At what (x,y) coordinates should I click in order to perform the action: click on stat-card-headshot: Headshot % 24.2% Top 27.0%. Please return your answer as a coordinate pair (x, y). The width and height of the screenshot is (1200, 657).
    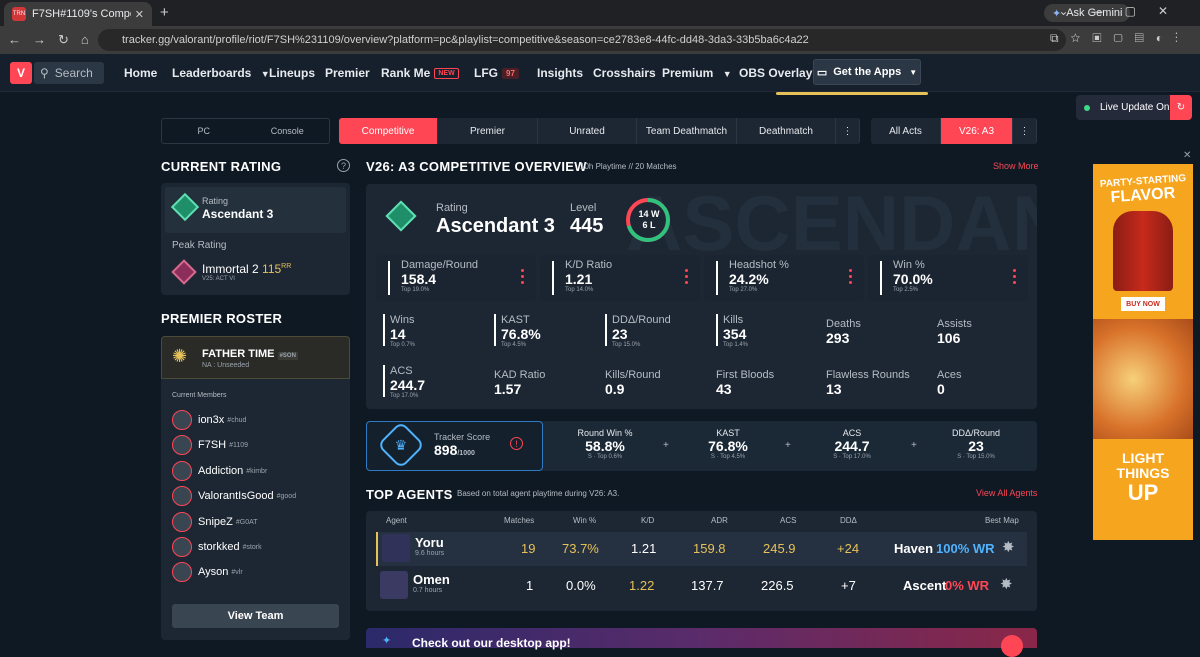
    Looking at the image, I should click on (784, 278).